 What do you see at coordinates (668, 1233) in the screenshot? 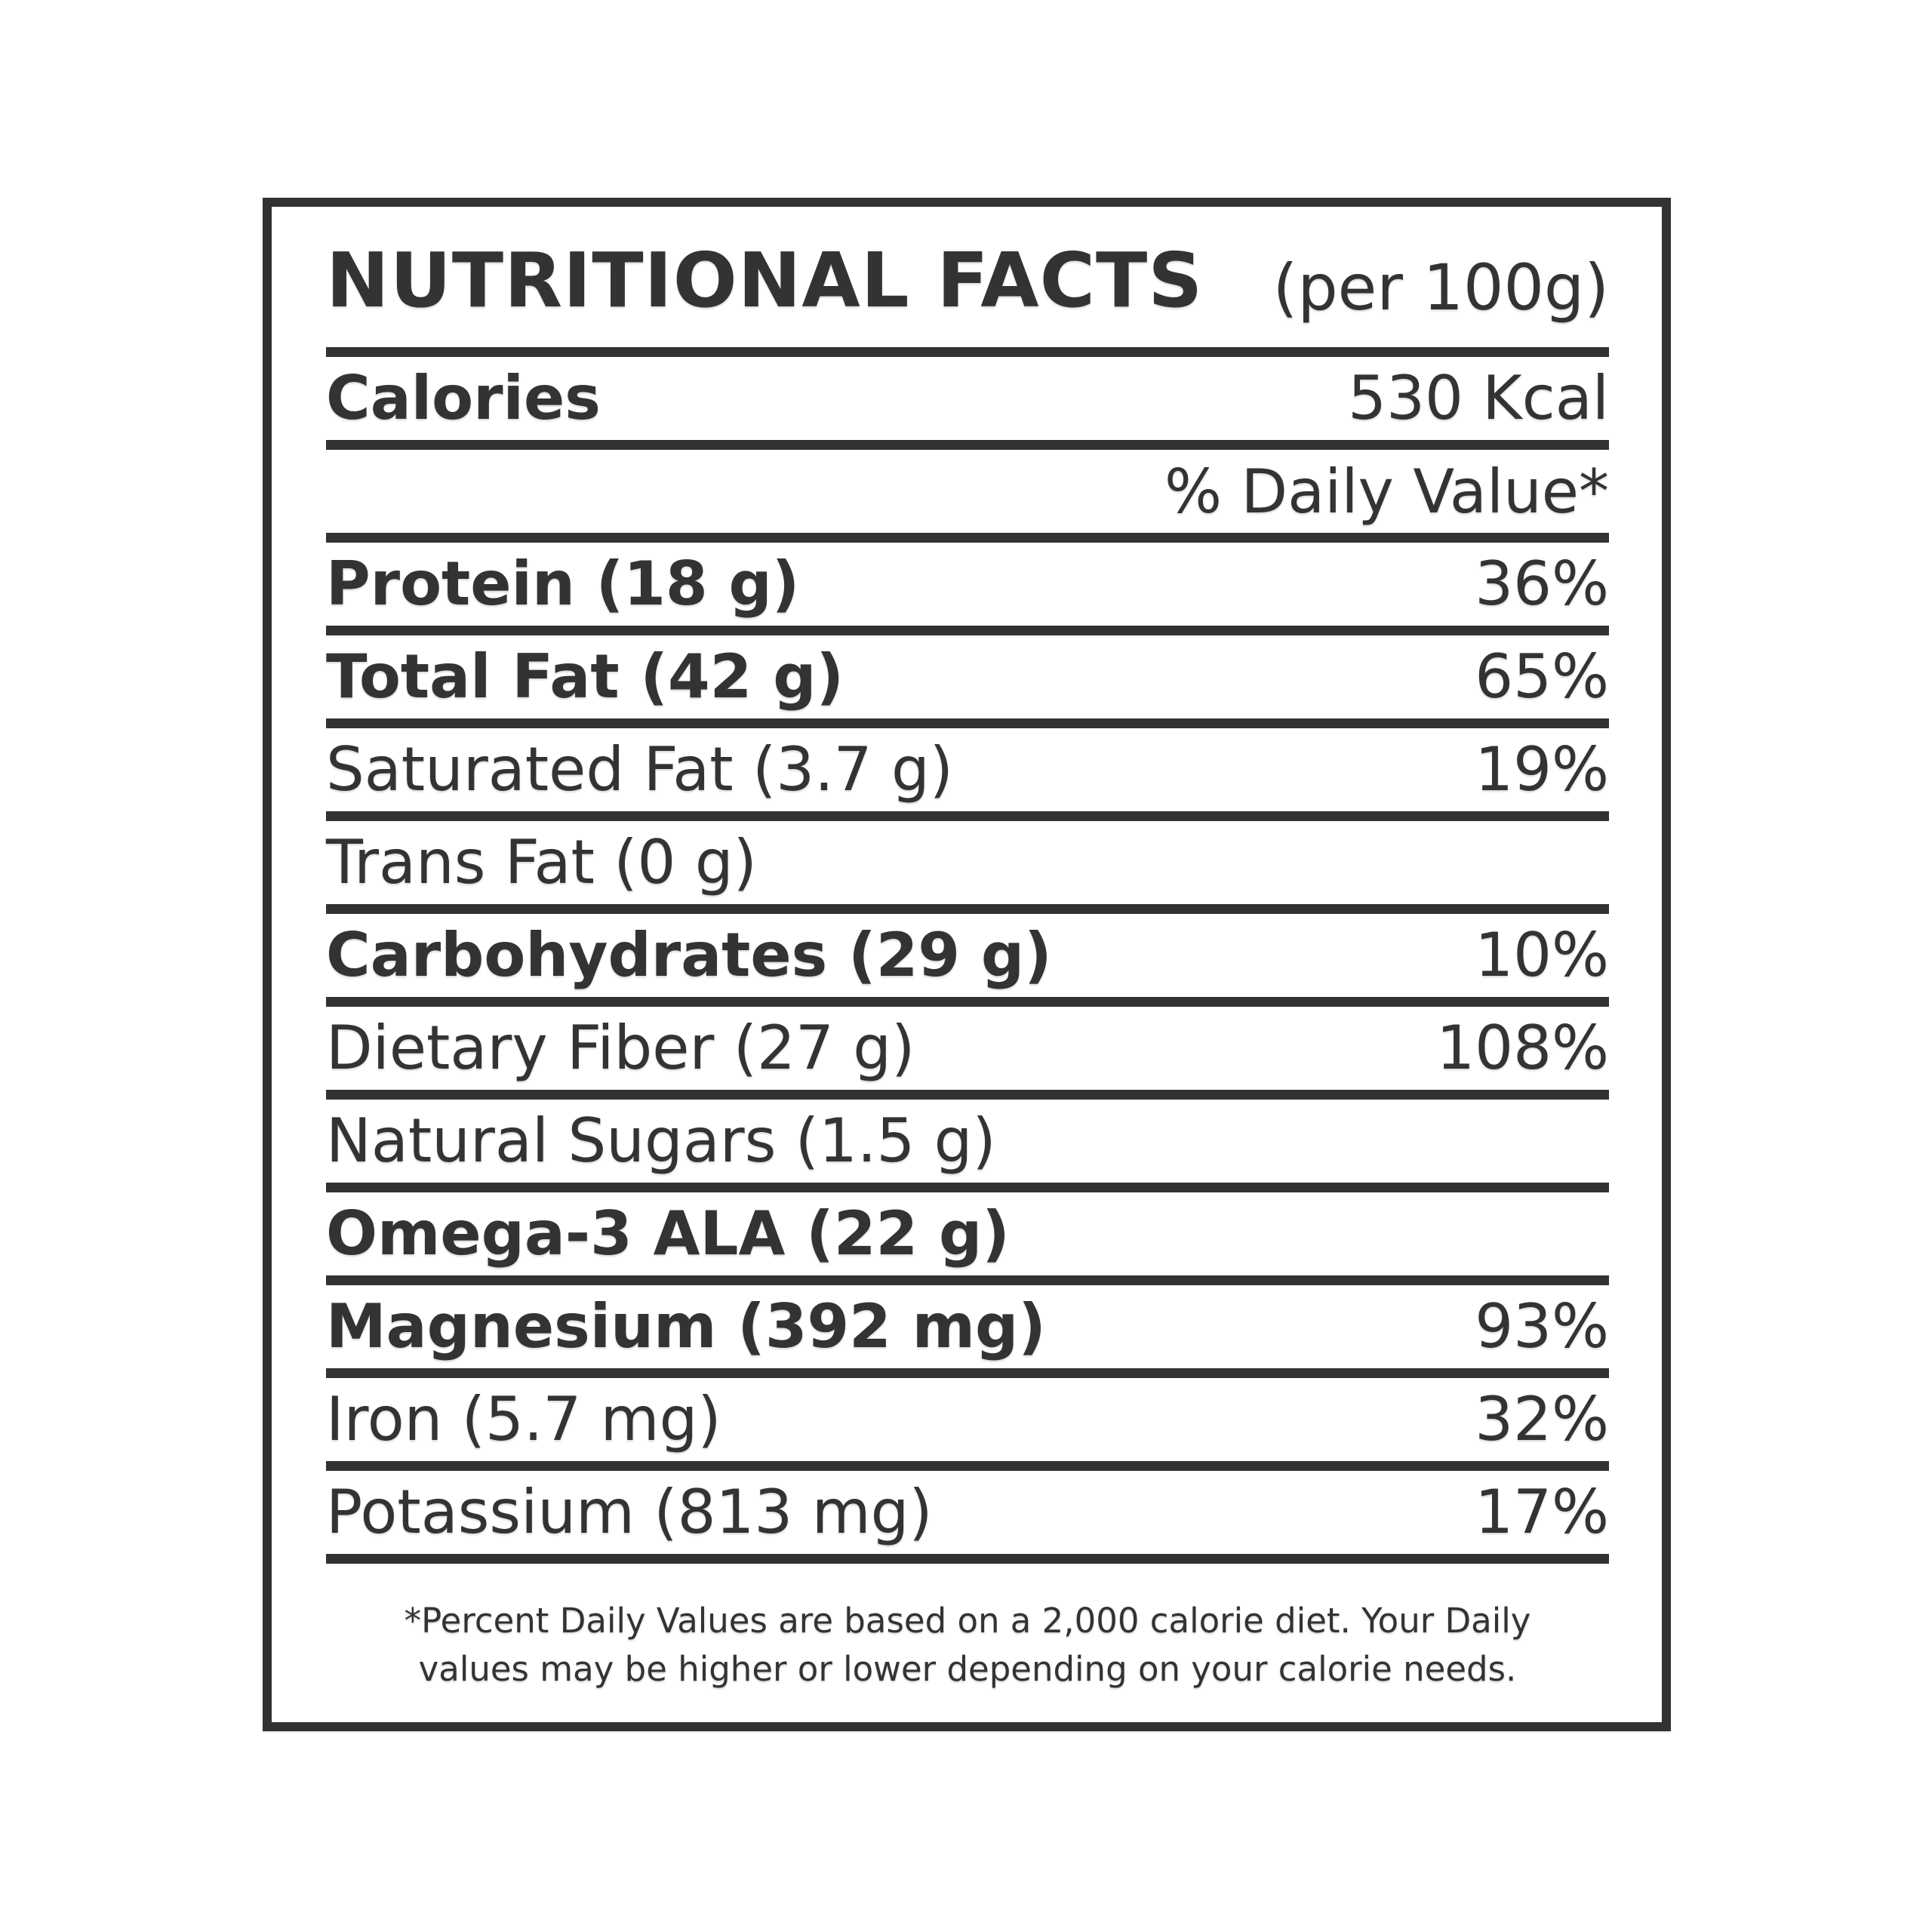
I see `nutrient-name: Omega-3 ALA (22 g)` at bounding box center [668, 1233].